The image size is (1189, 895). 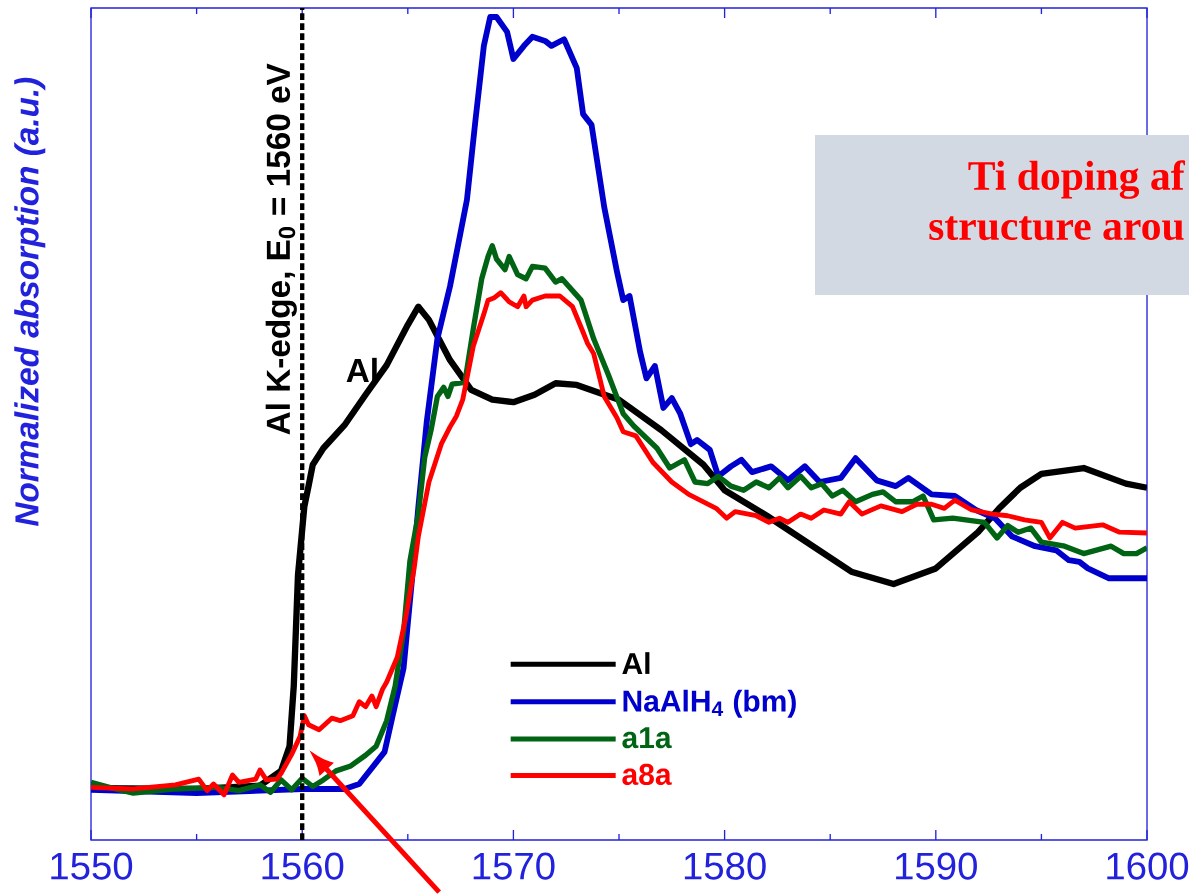 What do you see at coordinates (636, 663) in the screenshot?
I see `legend-label: Al` at bounding box center [636, 663].